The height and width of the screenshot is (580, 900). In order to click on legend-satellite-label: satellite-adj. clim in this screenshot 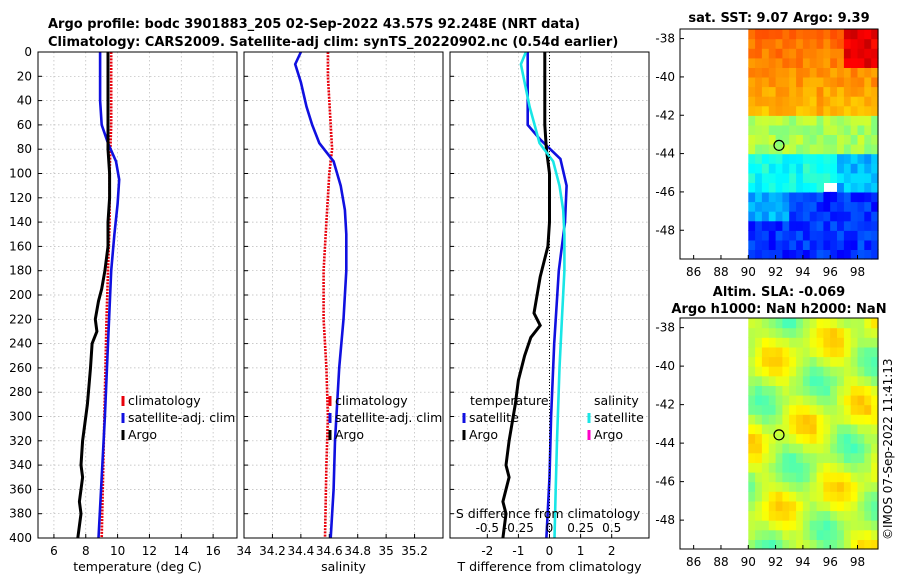, I will do `click(181, 417)`.